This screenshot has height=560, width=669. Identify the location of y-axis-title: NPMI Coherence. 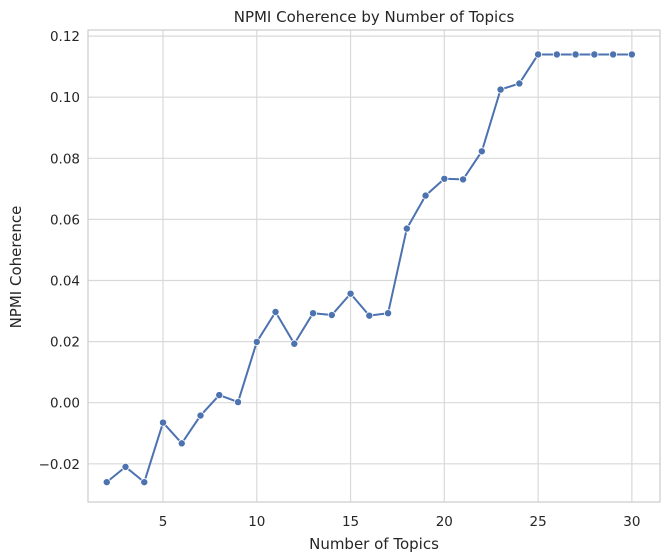
(16, 267).